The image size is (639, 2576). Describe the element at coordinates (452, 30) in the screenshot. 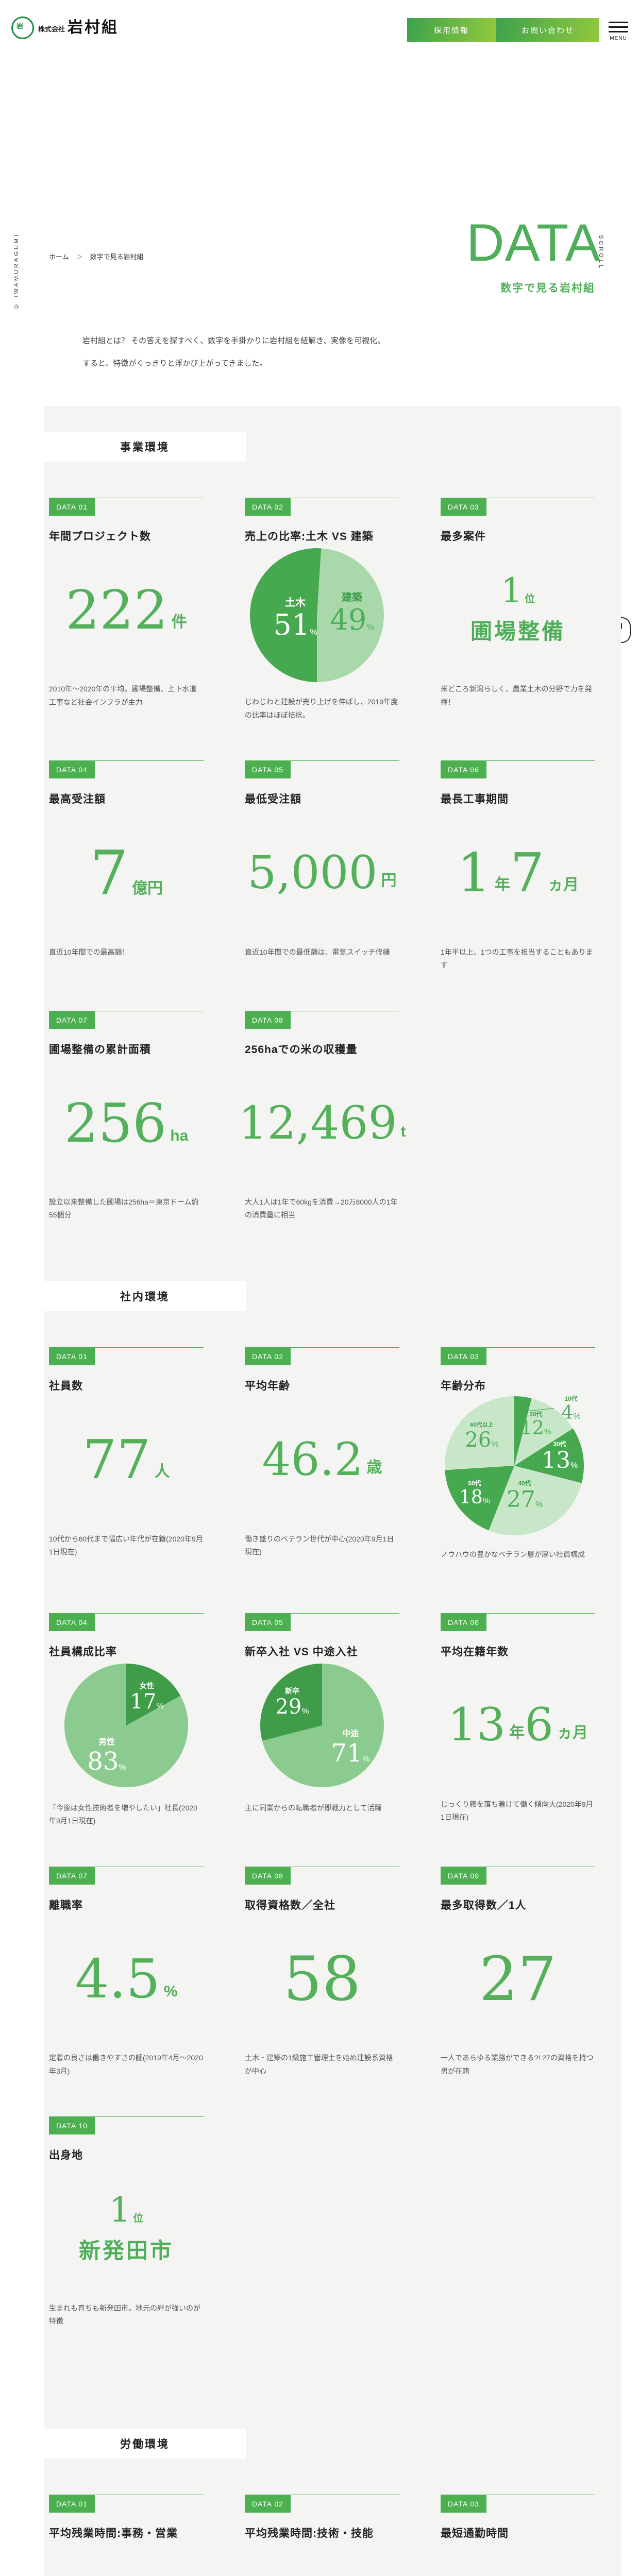

I see `nav-recruit-button: 採用情報` at that location.